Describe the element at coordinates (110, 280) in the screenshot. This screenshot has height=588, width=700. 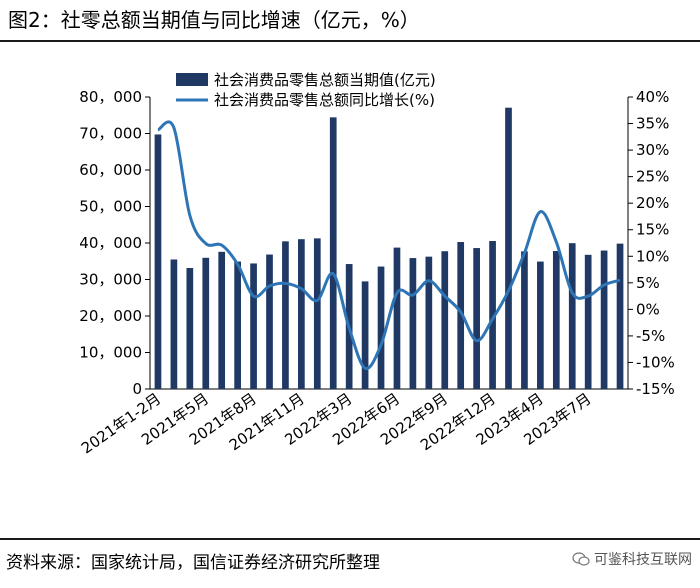
I see `y-left-tick-label: 30，000` at that location.